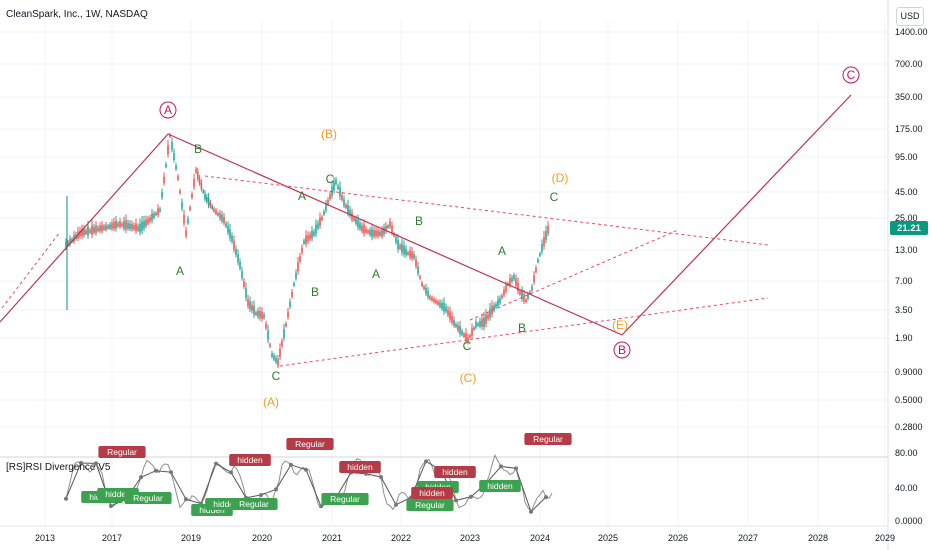 The height and width of the screenshot is (550, 932). Describe the element at coordinates (84, 228) in the screenshot. I see `trendline-left` at that location.